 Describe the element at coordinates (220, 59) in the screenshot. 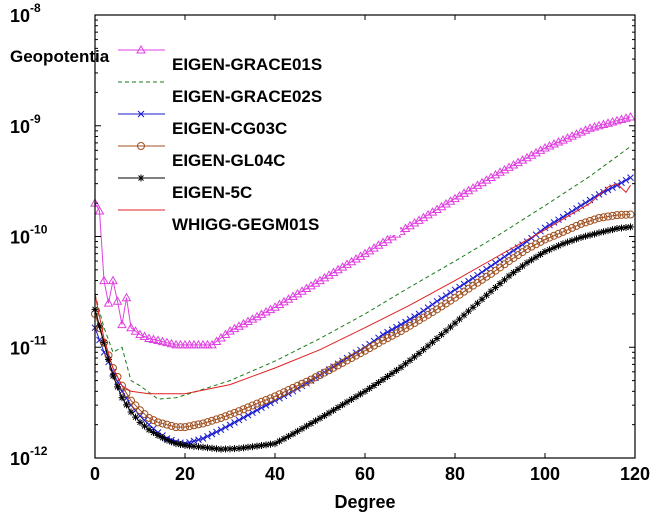

I see `legend-entry: EIGEN-GRACE01S` at that location.